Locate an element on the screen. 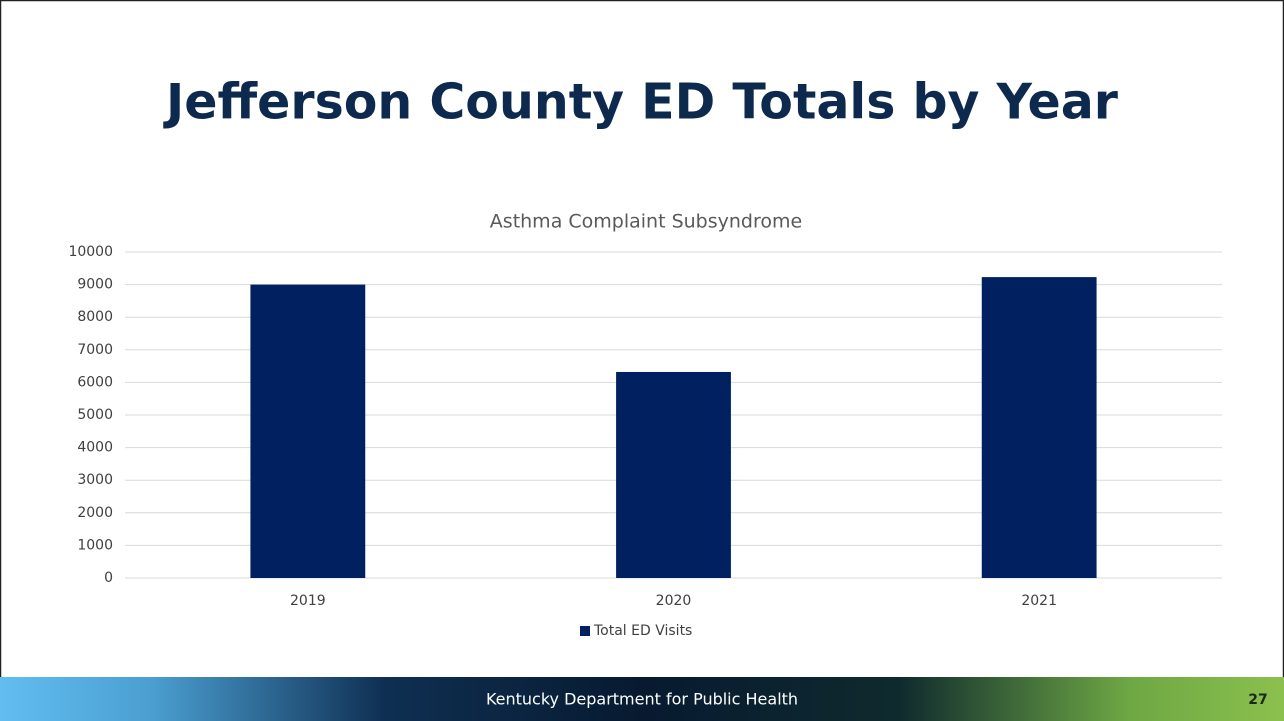  footer-text: Kentucky Department for Public Health is located at coordinates (642, 699).